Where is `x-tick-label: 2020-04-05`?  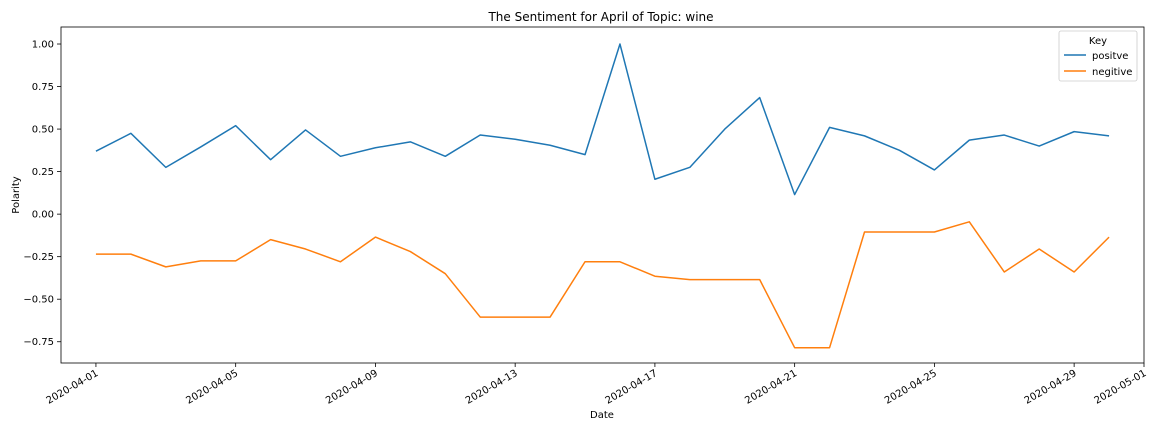 x-tick-label: 2020-04-05 is located at coordinates (212, 387).